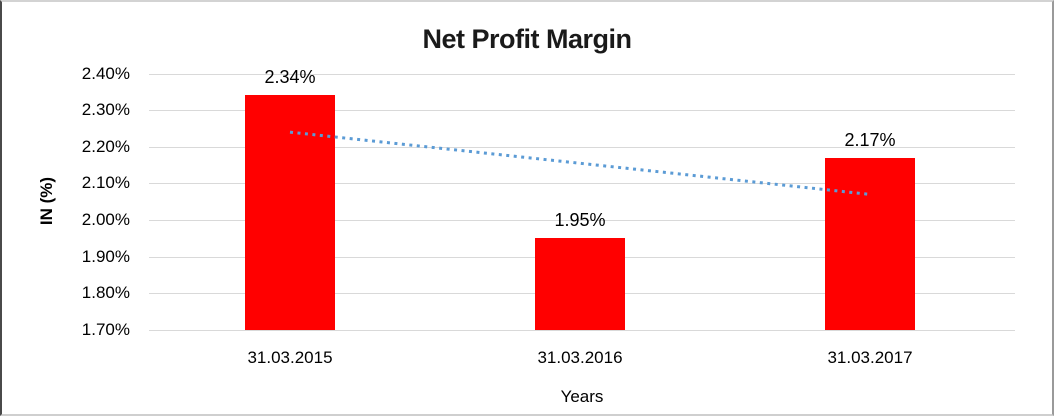 Image resolution: width=1054 pixels, height=416 pixels. What do you see at coordinates (290, 357) in the screenshot?
I see `x-tick-label: 31.03.2015` at bounding box center [290, 357].